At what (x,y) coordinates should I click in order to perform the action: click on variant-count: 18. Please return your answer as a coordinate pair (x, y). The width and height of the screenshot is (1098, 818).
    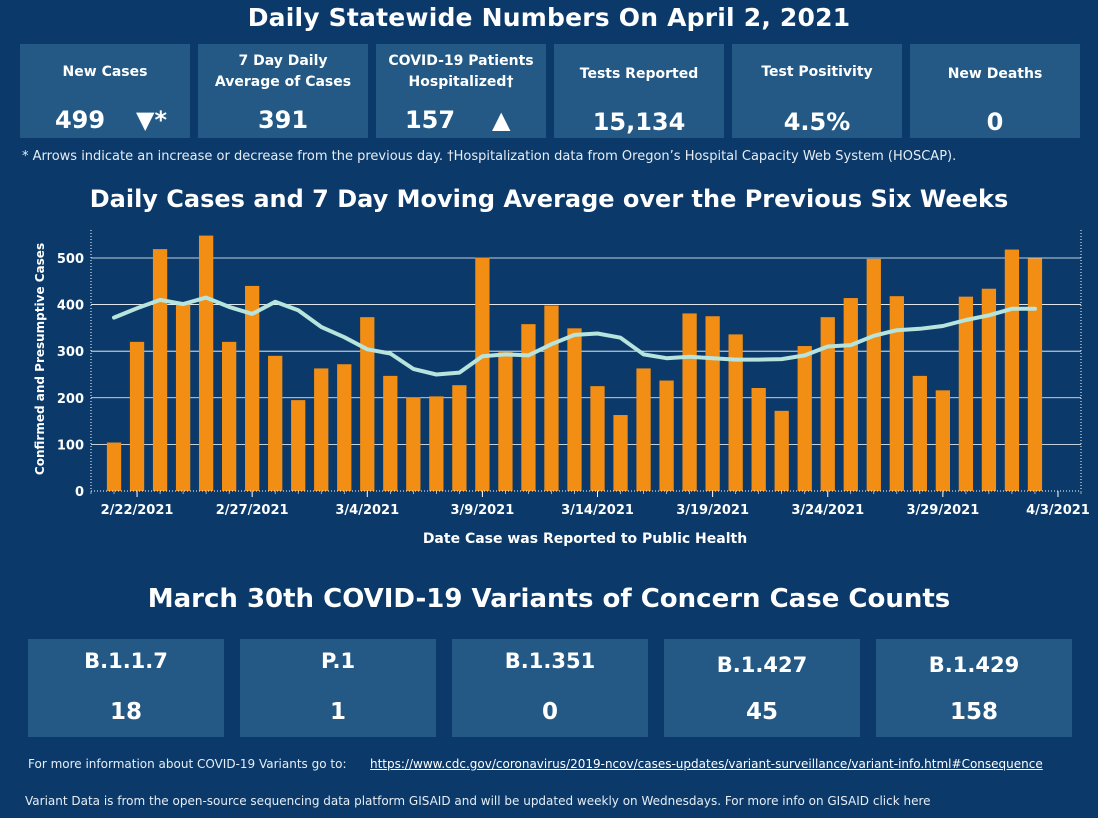
    Looking at the image, I should click on (125, 712).